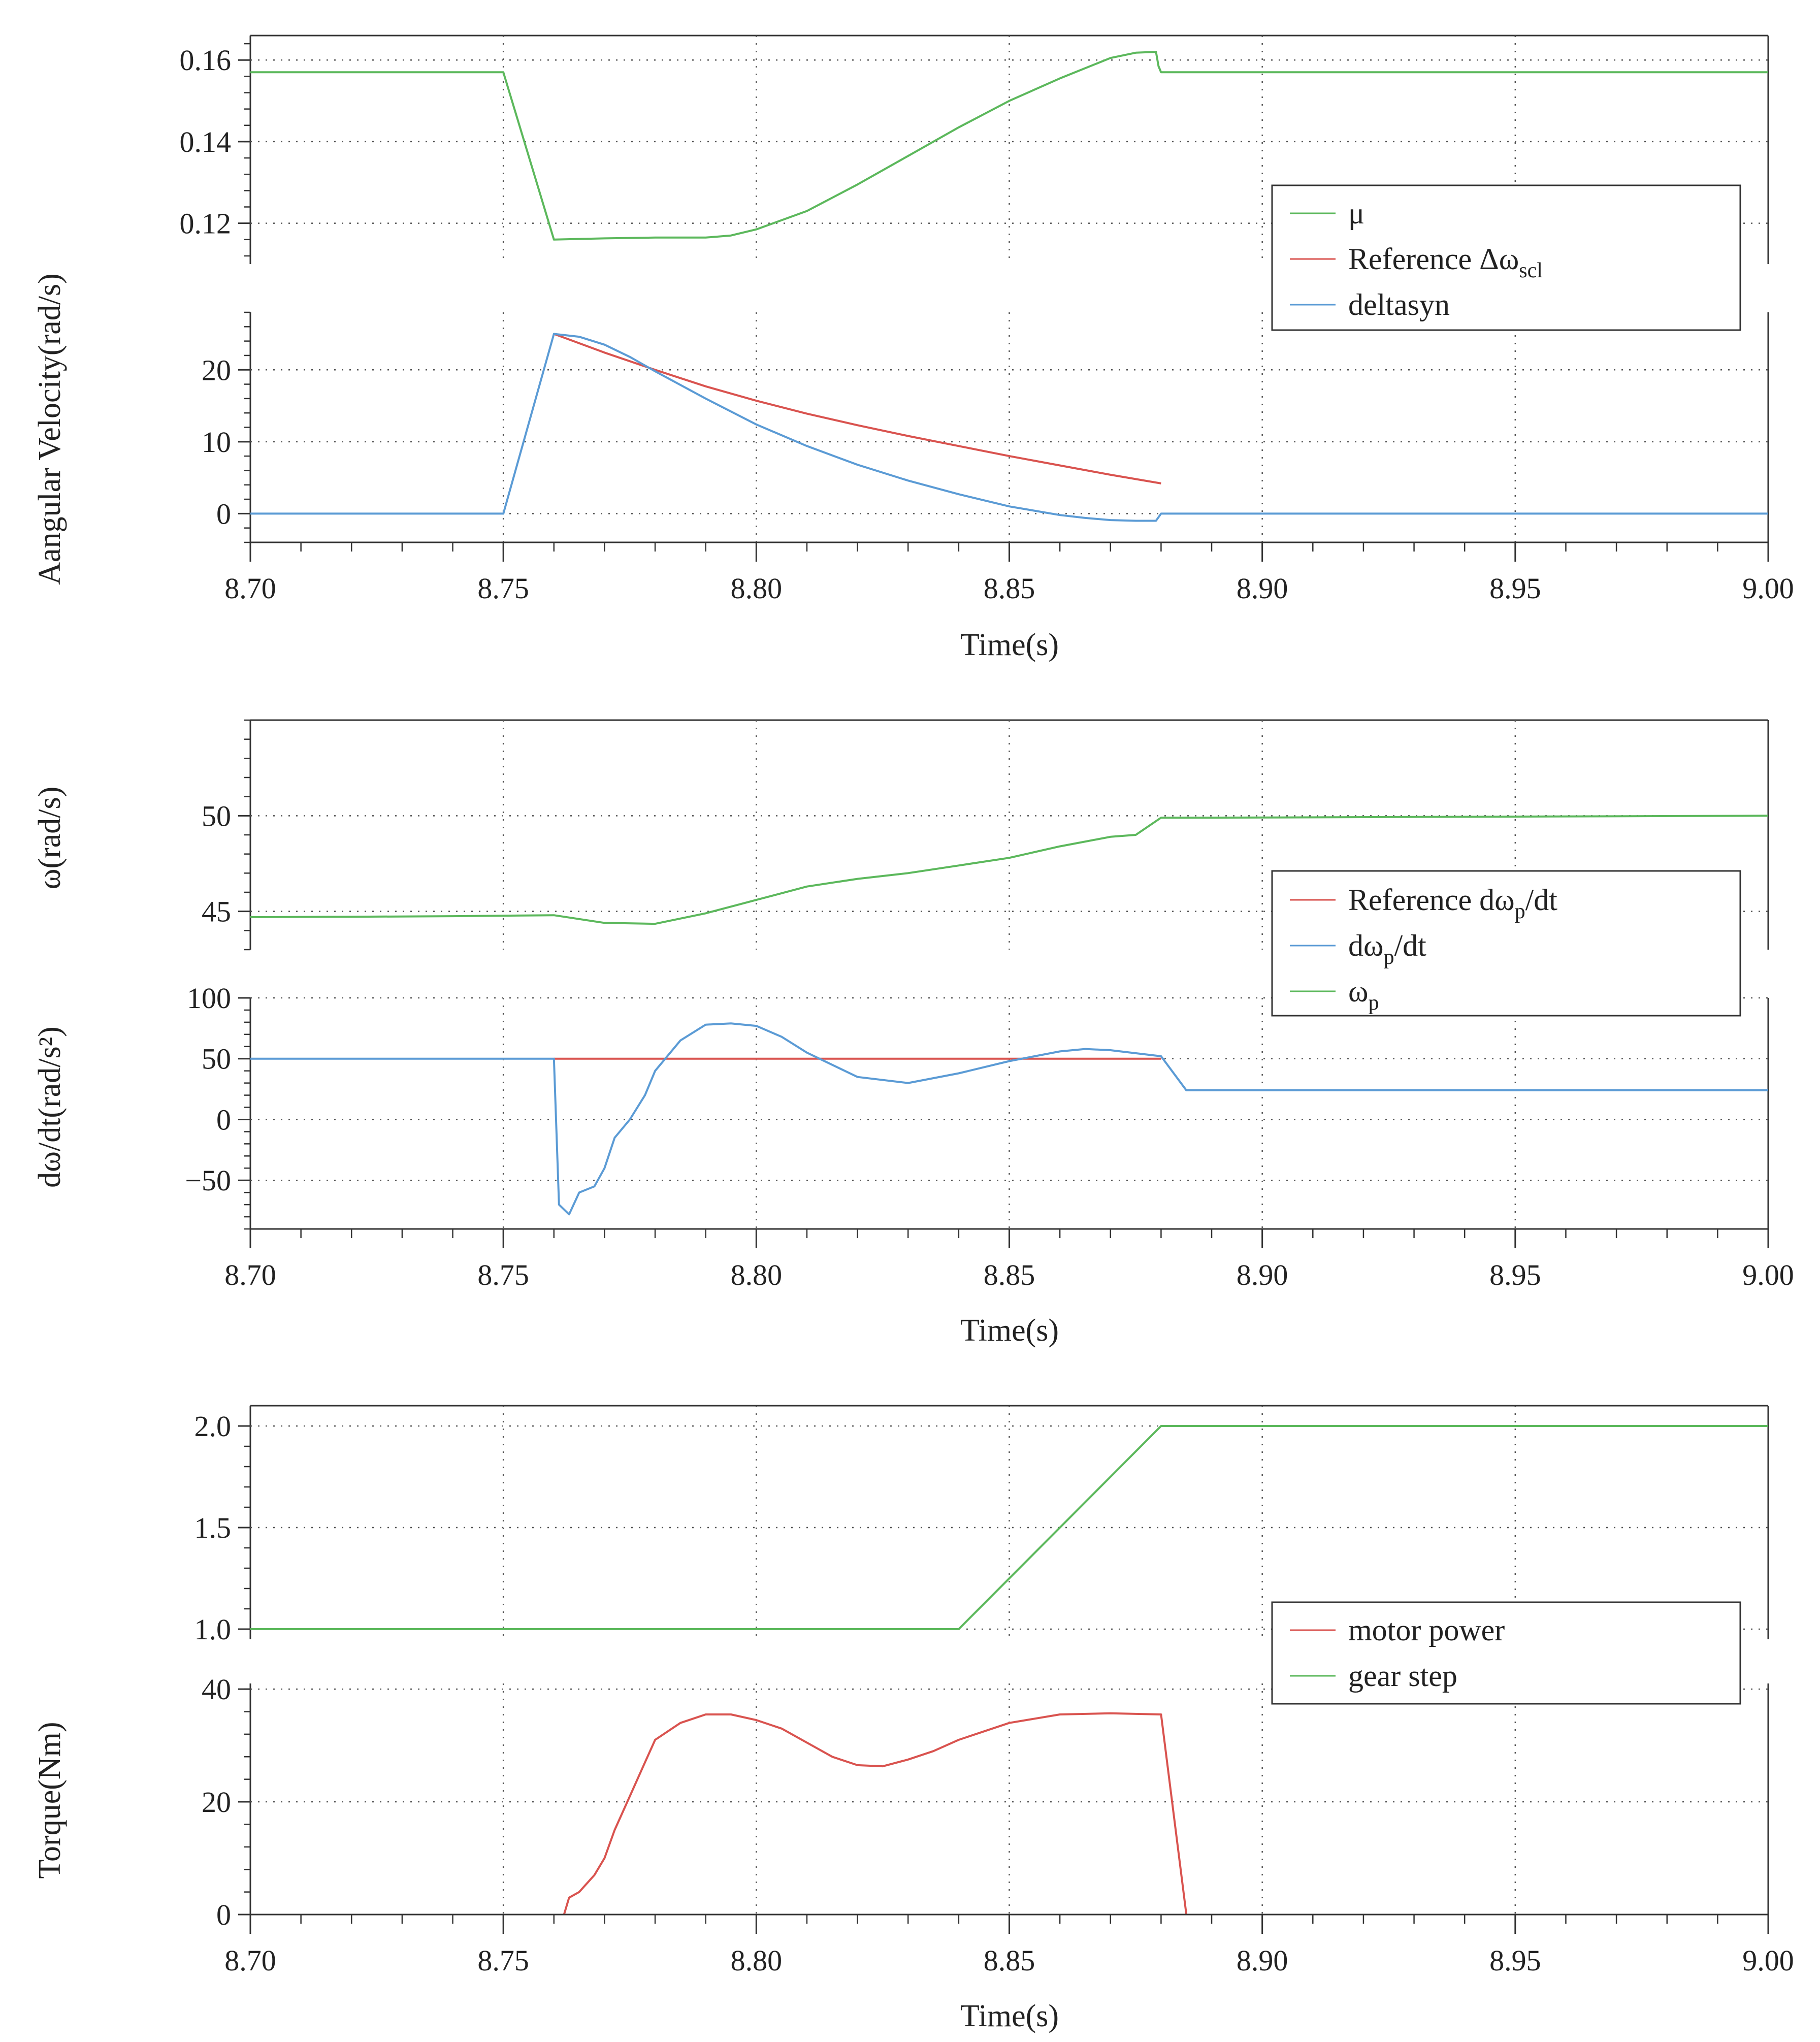 The width and height of the screenshot is (1820, 2042). What do you see at coordinates (206, 223) in the screenshot?
I see `y-tick-label: 0.12` at bounding box center [206, 223].